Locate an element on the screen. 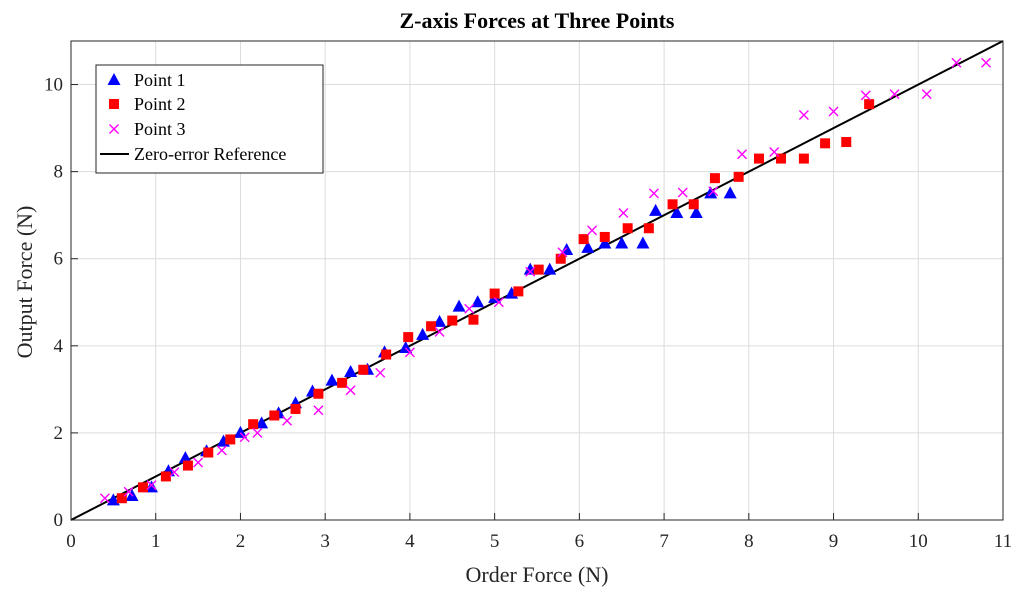 This screenshot has width=1024, height=596. x-tick-label: 5 is located at coordinates (495, 541).